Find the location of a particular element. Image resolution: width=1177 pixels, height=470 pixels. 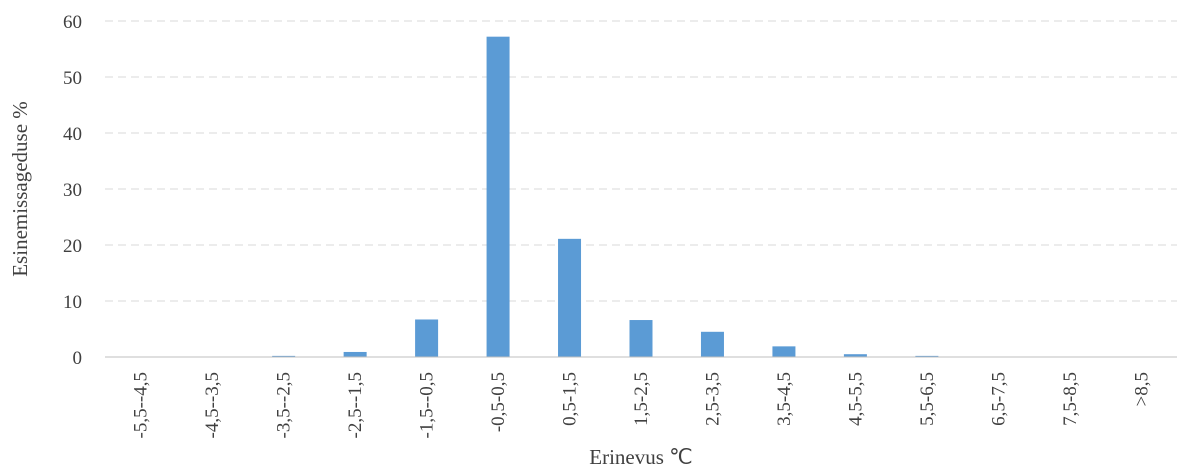

x-tick-label: -2,5--1,5 is located at coordinates (355, 405).